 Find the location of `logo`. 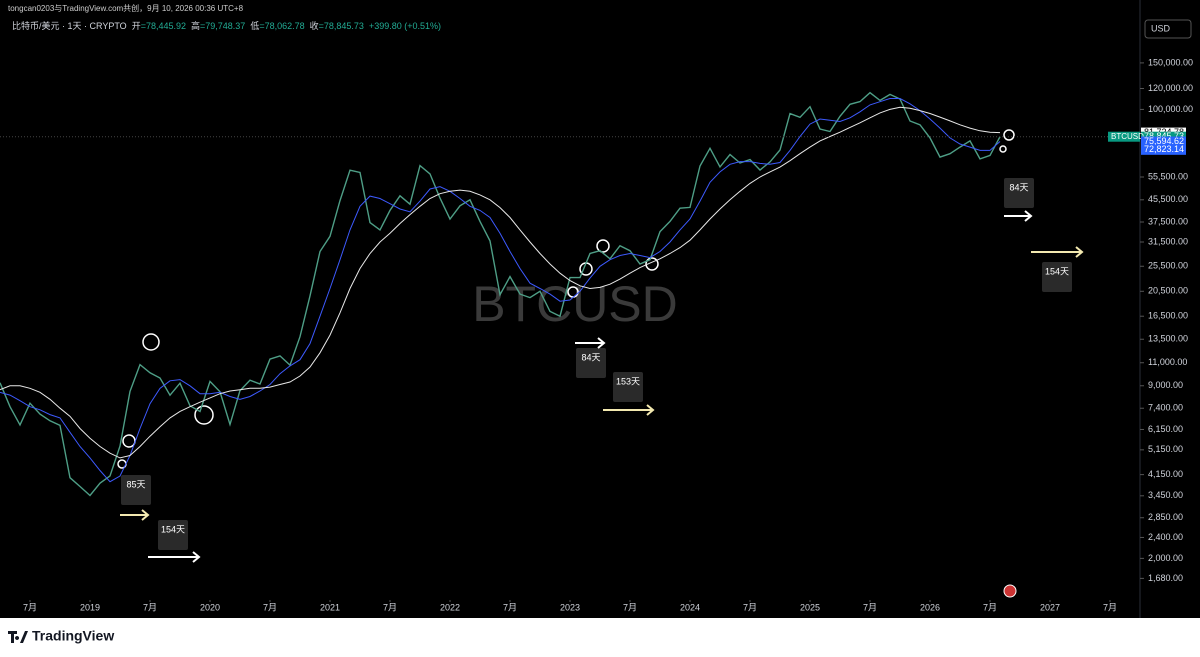

logo is located at coordinates (18, 637).